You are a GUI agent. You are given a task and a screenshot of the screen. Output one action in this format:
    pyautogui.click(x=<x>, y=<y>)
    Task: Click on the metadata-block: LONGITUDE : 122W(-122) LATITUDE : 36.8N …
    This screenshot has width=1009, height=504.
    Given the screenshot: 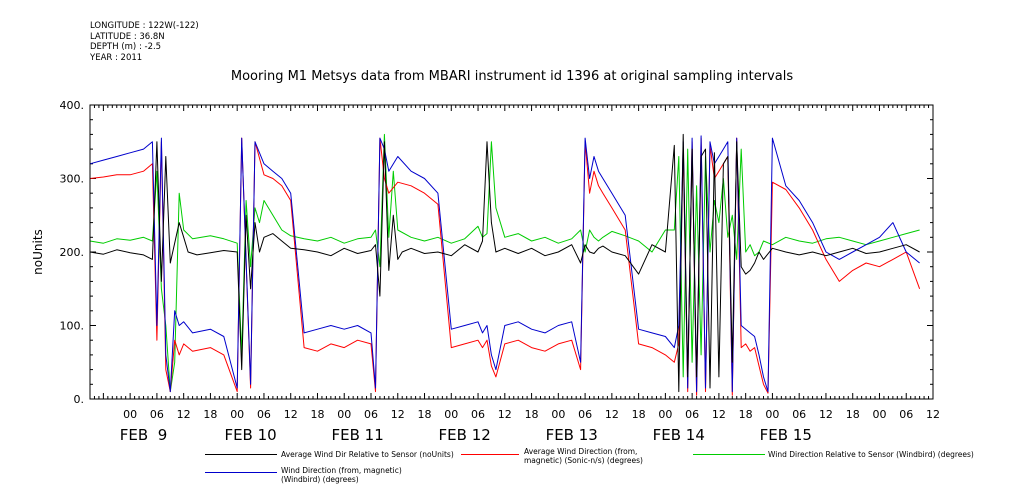 What is the action you would take?
    pyautogui.click(x=144, y=42)
    